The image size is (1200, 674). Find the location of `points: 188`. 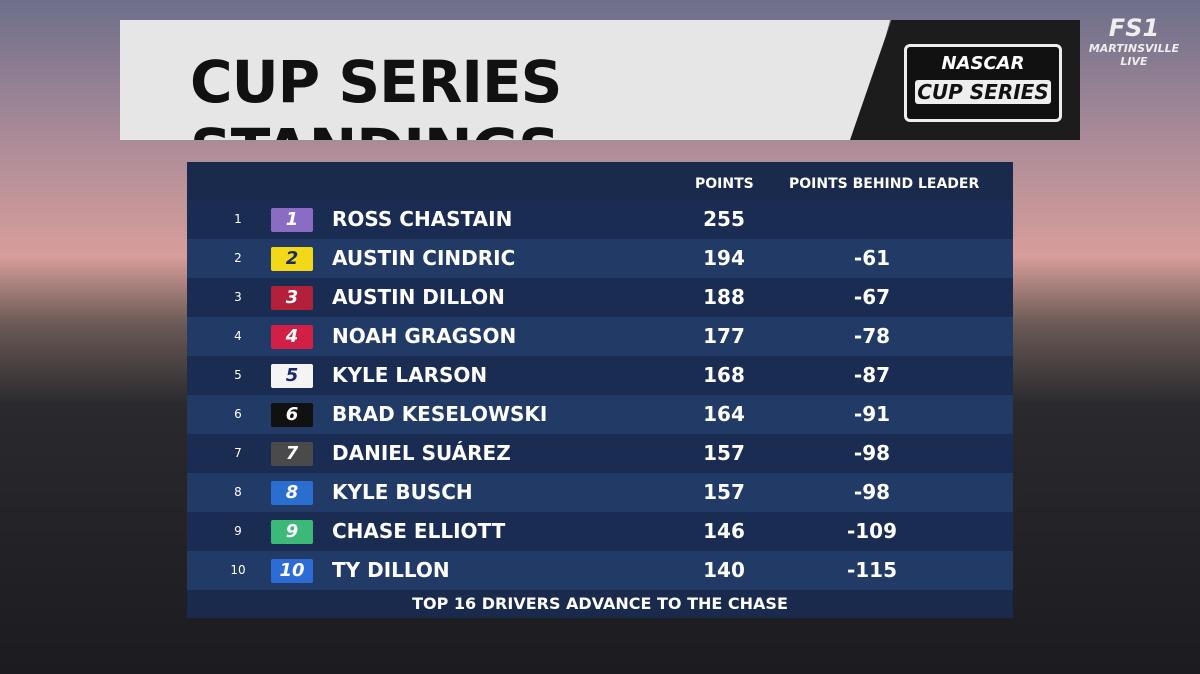

points: 188 is located at coordinates (724, 297).